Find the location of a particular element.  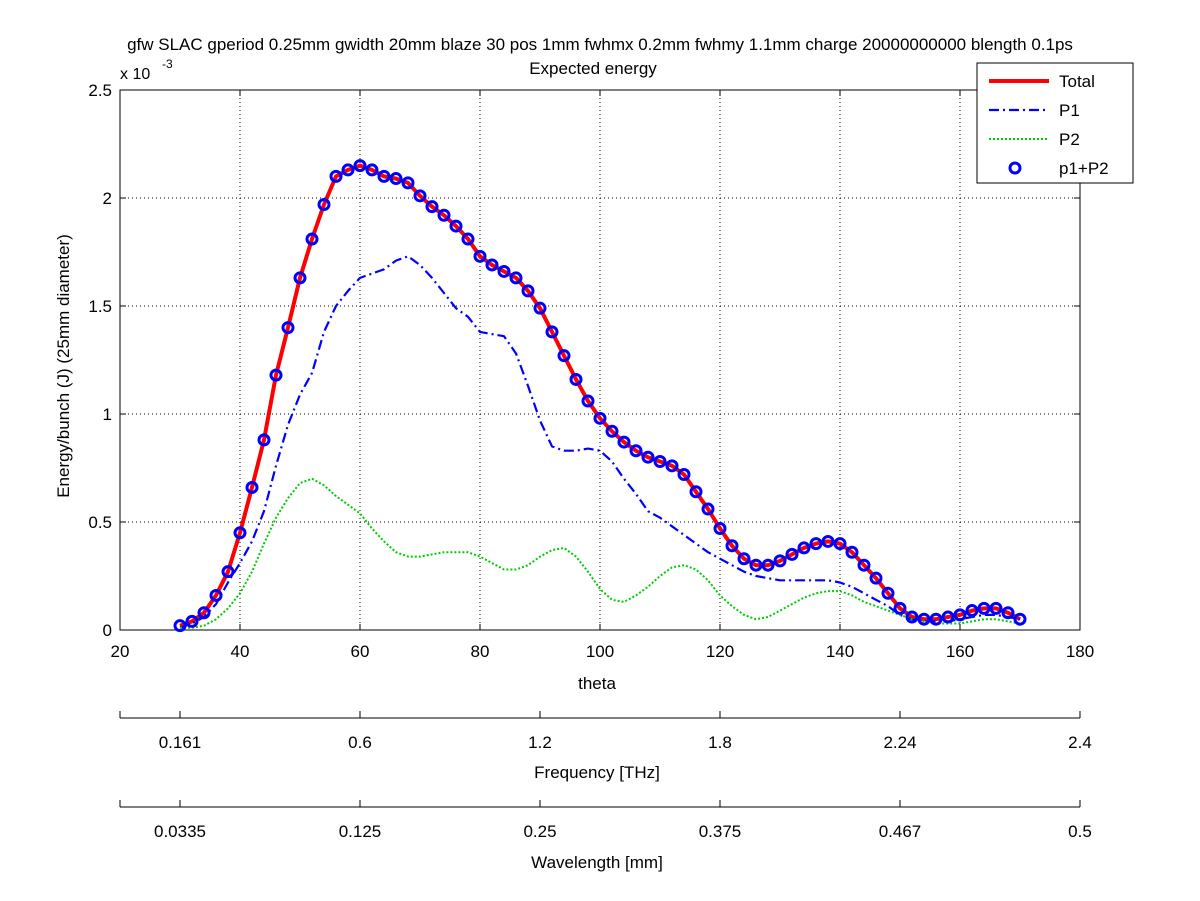

x-tick-label: 180 is located at coordinates (1080, 651).